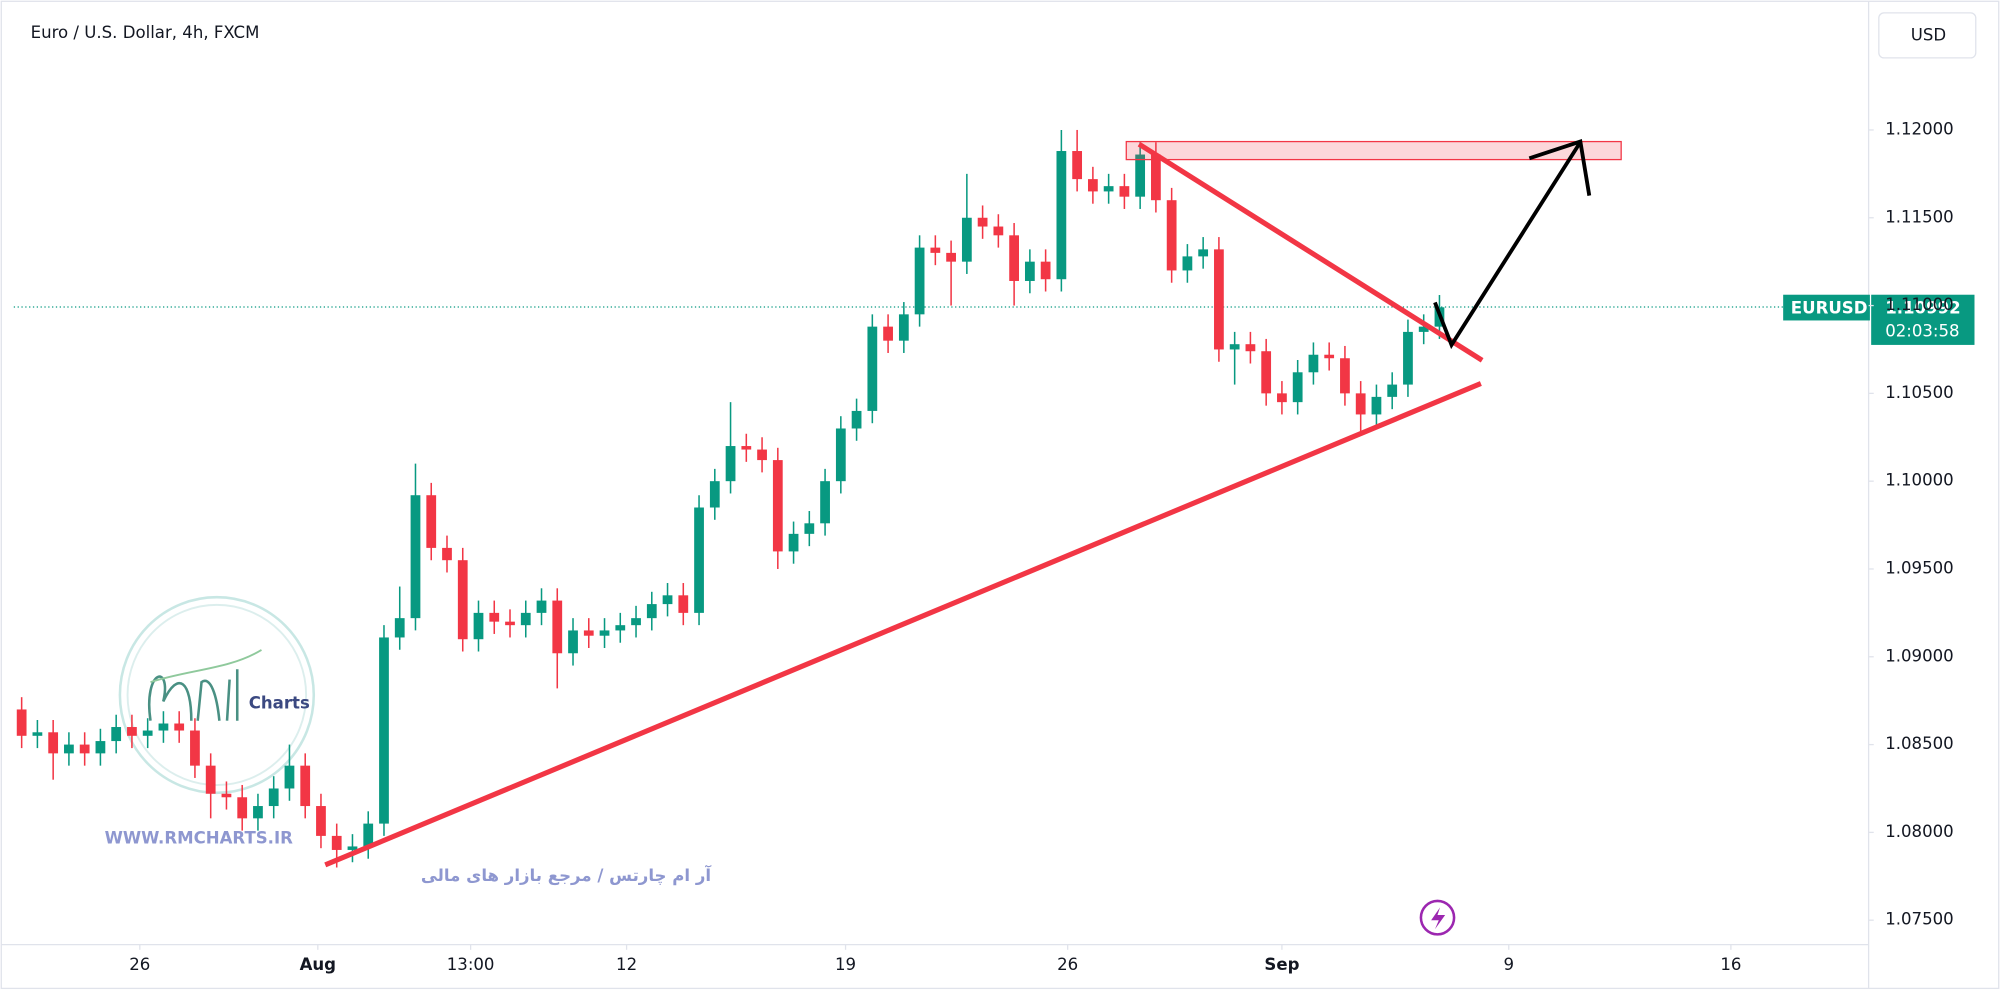 Image resolution: width=2000 pixels, height=1000 pixels. I want to click on logo-ring, so click(217, 695).